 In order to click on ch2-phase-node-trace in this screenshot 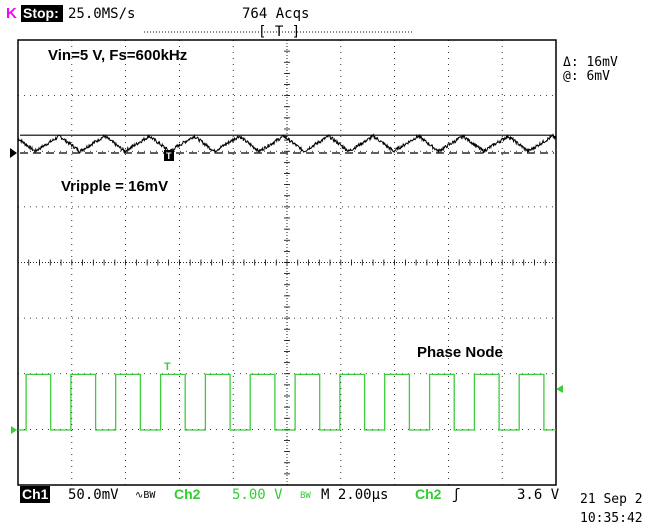, I will do `click(287, 402)`.